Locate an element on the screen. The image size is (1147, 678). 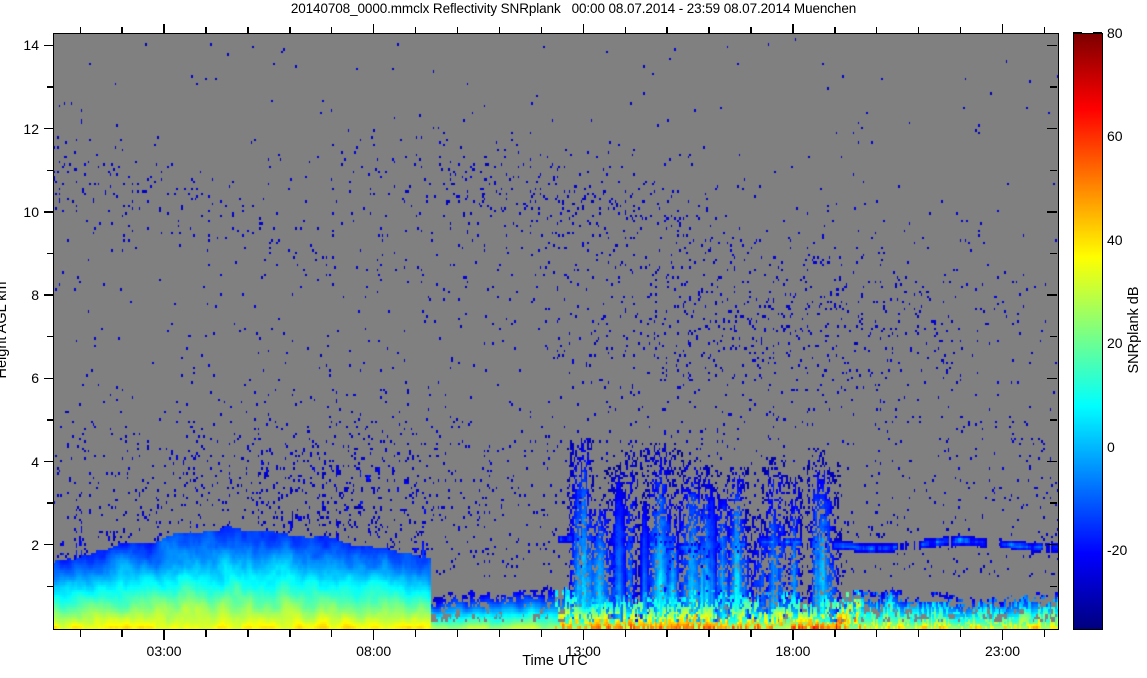
x-tick-label: 18:00 is located at coordinates (793, 651).